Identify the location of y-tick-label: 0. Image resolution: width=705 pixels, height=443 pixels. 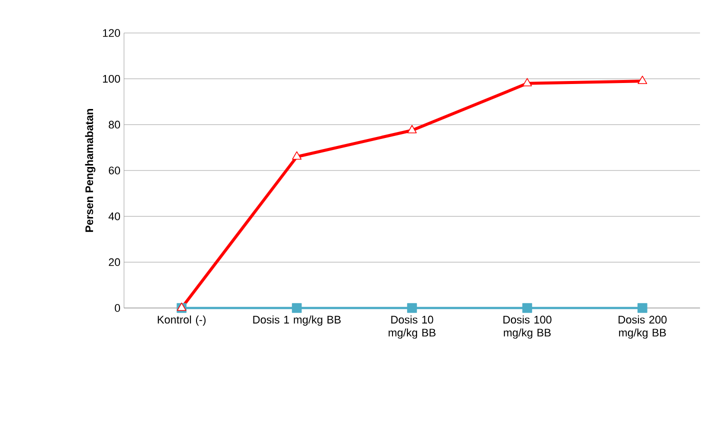
(117, 308).